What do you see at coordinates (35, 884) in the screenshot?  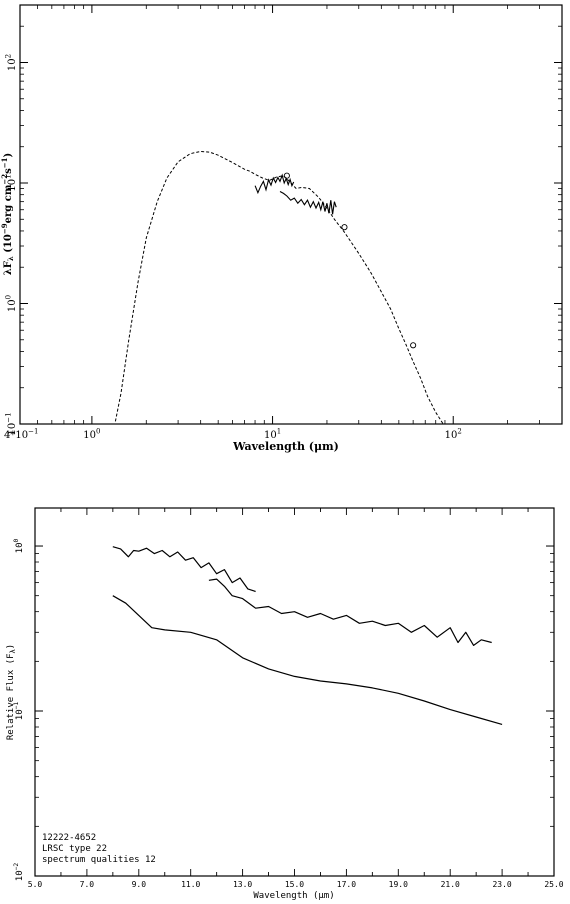 I see `spectrum-x-tick-label: 5.0` at bounding box center [35, 884].